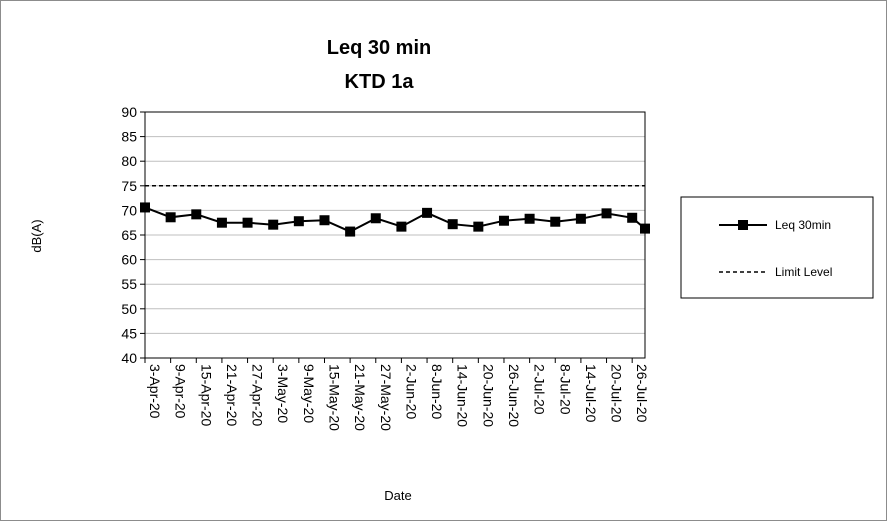 This screenshot has width=887, height=525. I want to click on x-tick-label: 8-Jul-20, so click(565, 389).